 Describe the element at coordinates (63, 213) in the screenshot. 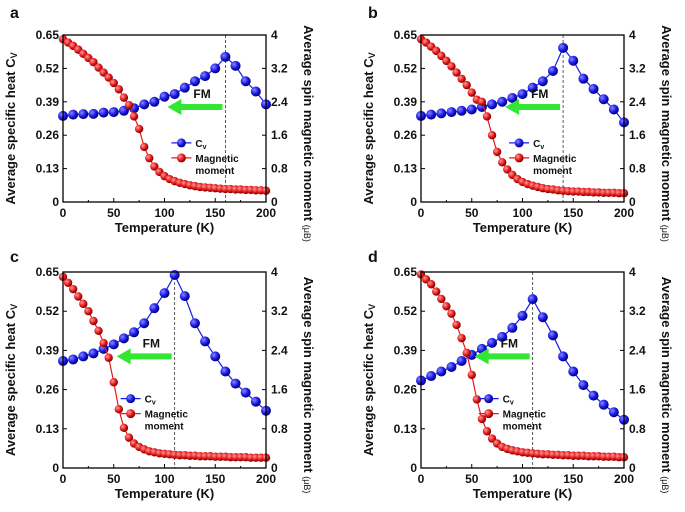

I see `x-tick-label: 0` at that location.